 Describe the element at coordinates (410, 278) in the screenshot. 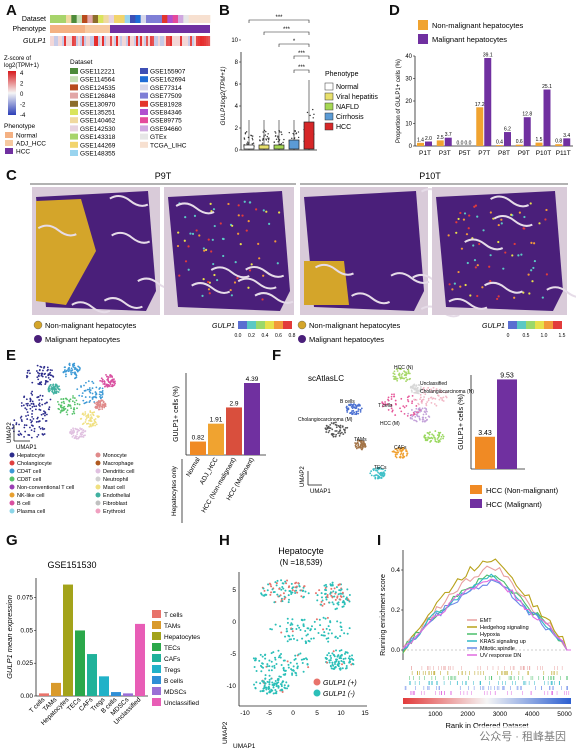

I see `histology-streak` at that location.